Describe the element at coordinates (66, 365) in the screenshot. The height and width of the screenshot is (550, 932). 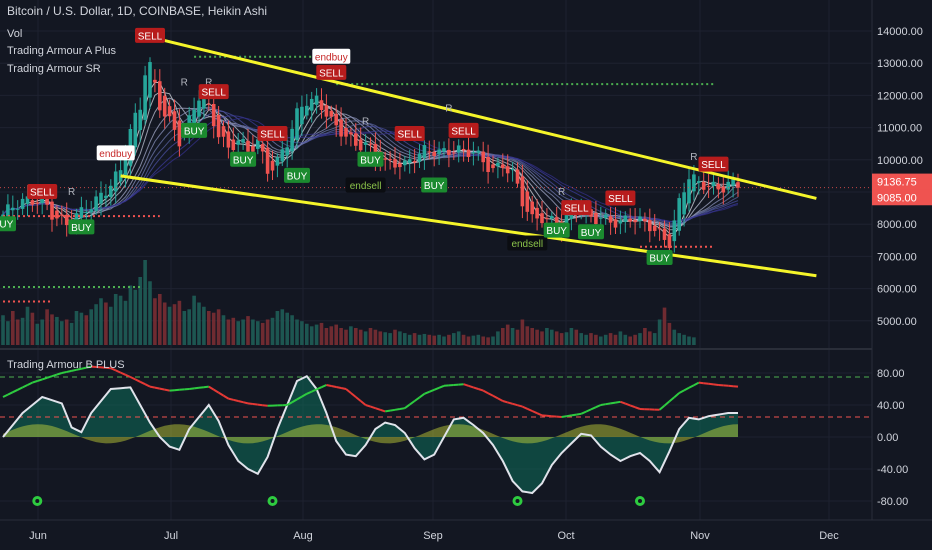
I see `oscillator-label: Trading Armour B PLUS` at that location.